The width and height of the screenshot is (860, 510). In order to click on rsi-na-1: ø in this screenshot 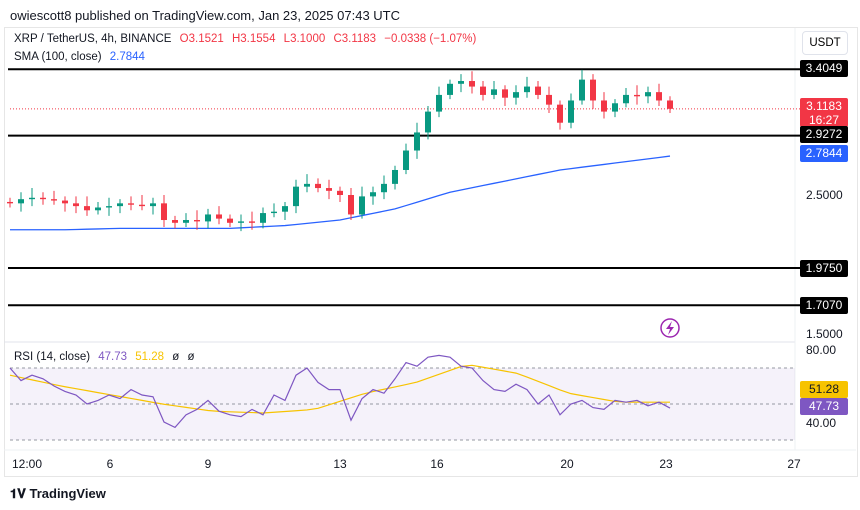, I will do `click(176, 357)`.